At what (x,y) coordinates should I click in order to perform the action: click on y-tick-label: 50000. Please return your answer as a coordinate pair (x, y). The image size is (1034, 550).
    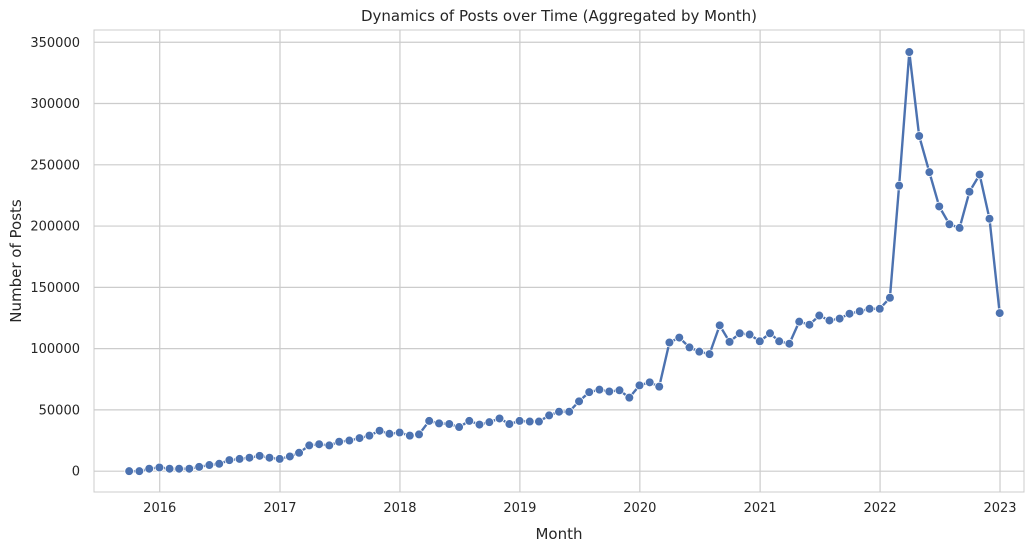
    Looking at the image, I should click on (59, 410).